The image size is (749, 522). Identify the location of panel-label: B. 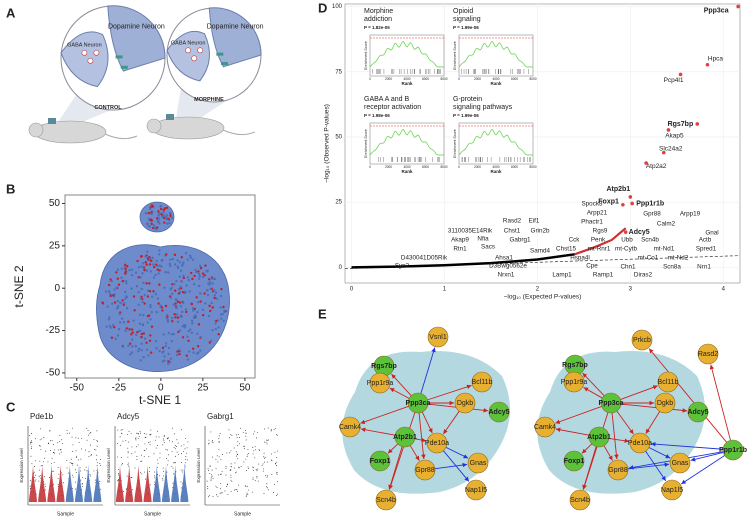
(10, 188).